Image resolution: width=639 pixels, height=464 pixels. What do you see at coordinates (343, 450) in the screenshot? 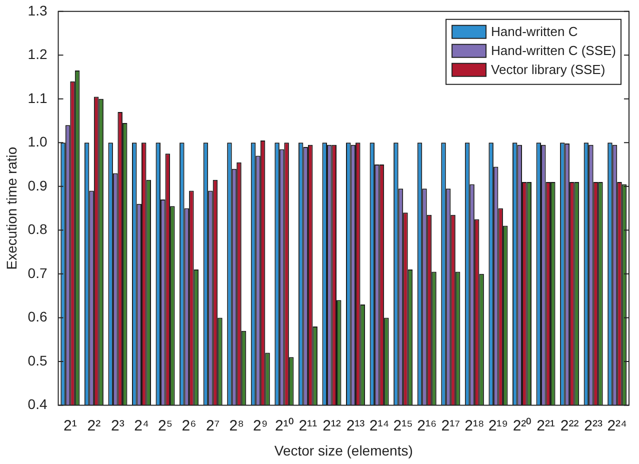
I see `x-axis-title: Vector size (elements)` at bounding box center [343, 450].